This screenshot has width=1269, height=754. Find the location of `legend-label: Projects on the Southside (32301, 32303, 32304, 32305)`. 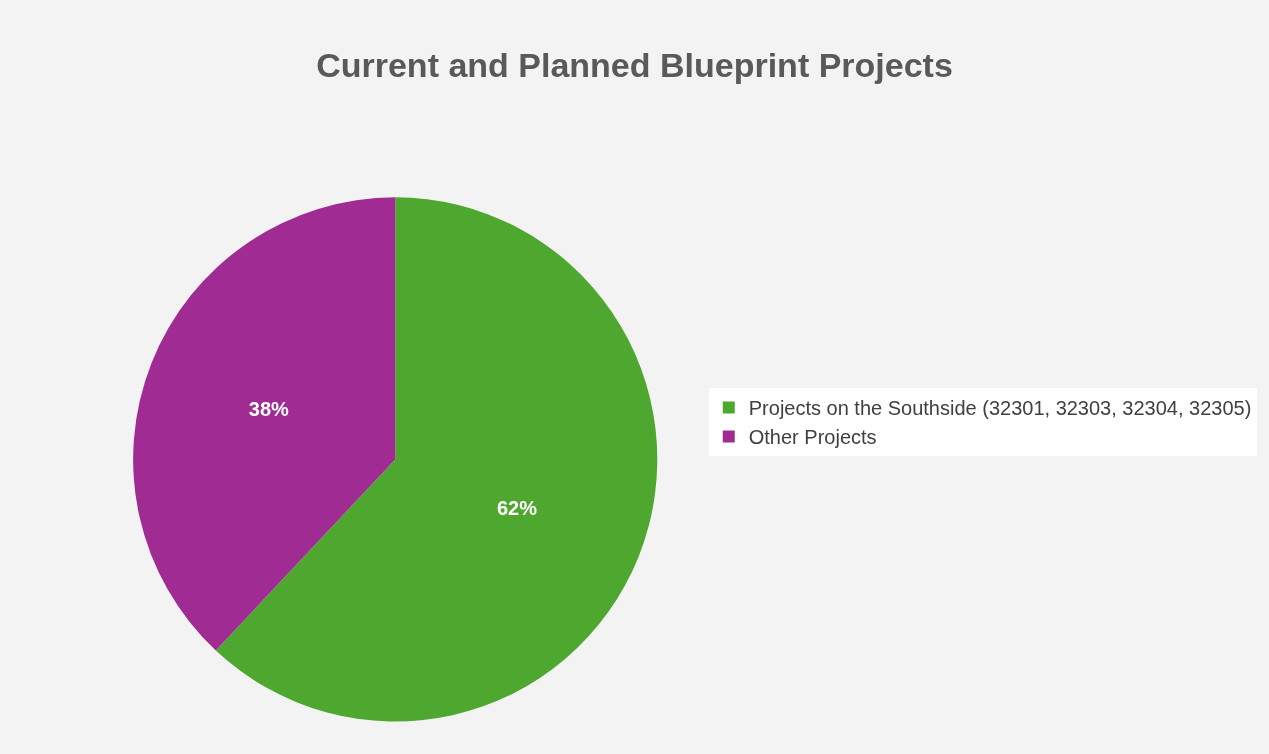

legend-label: Projects on the Southside (32301, 32303, 32304, 32305) is located at coordinates (1000, 408).